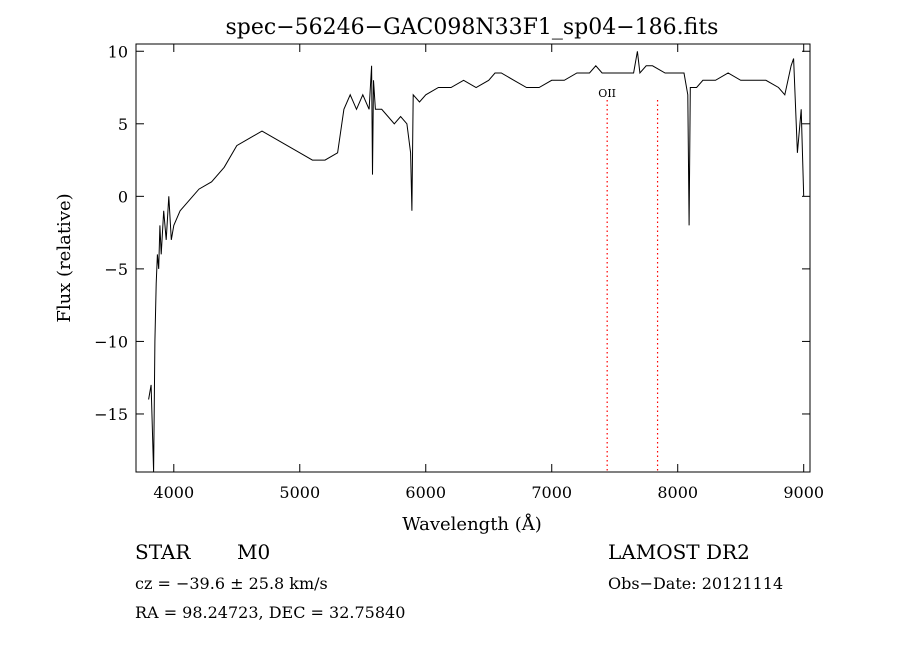  What do you see at coordinates (696, 583) in the screenshot?
I see `observation-date: Obs−Date: 20121114` at bounding box center [696, 583].